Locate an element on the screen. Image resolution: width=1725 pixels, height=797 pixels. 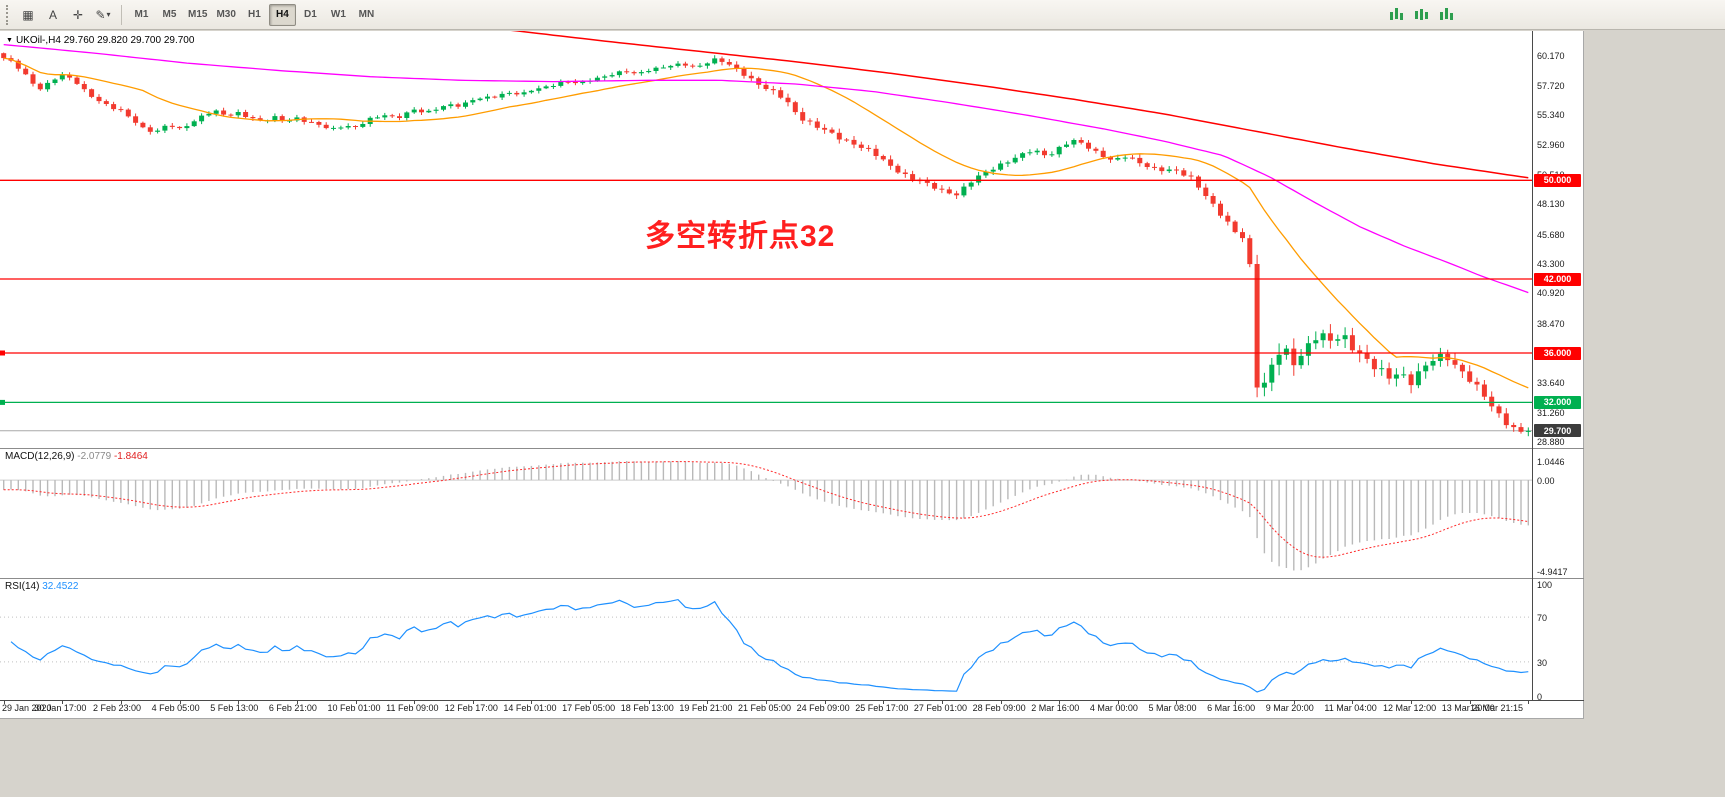
rsi-indicator-label: RSI(14) 32.4522 is located at coordinates (41, 586).